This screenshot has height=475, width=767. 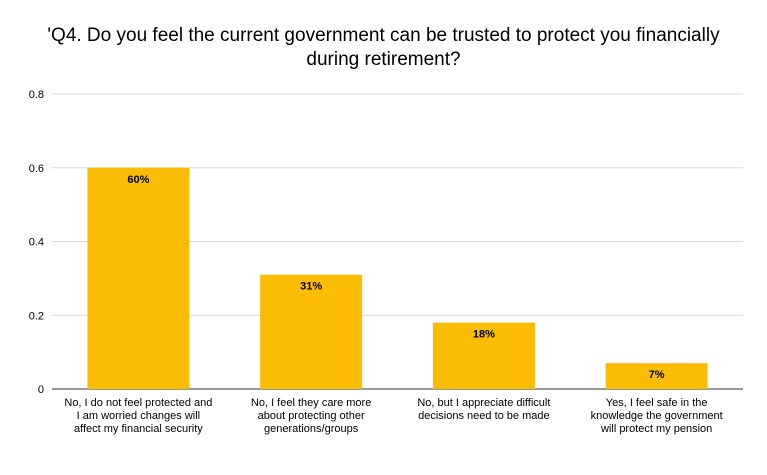 I want to click on chart-title-line2: during retirement?, so click(x=383, y=59).